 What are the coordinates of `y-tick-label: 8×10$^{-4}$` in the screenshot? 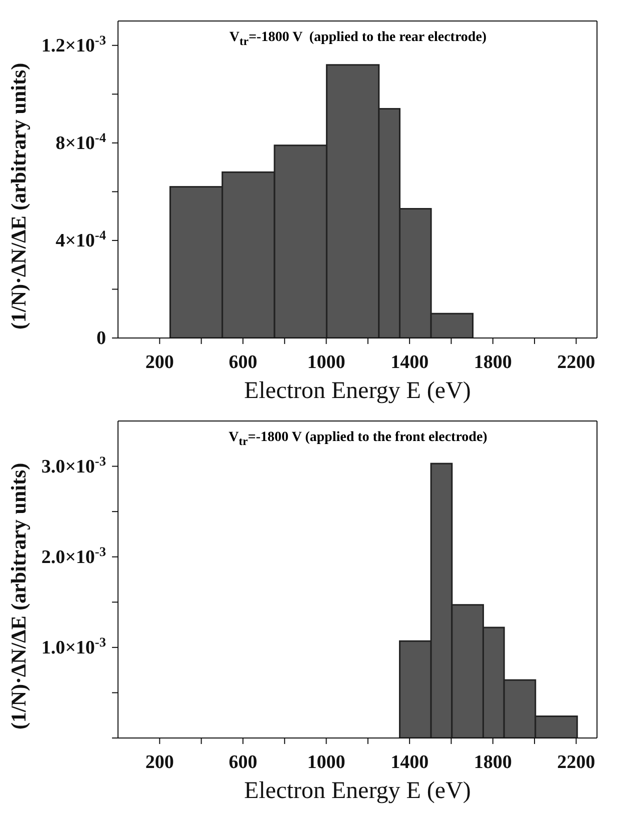 It's located at (81, 141).